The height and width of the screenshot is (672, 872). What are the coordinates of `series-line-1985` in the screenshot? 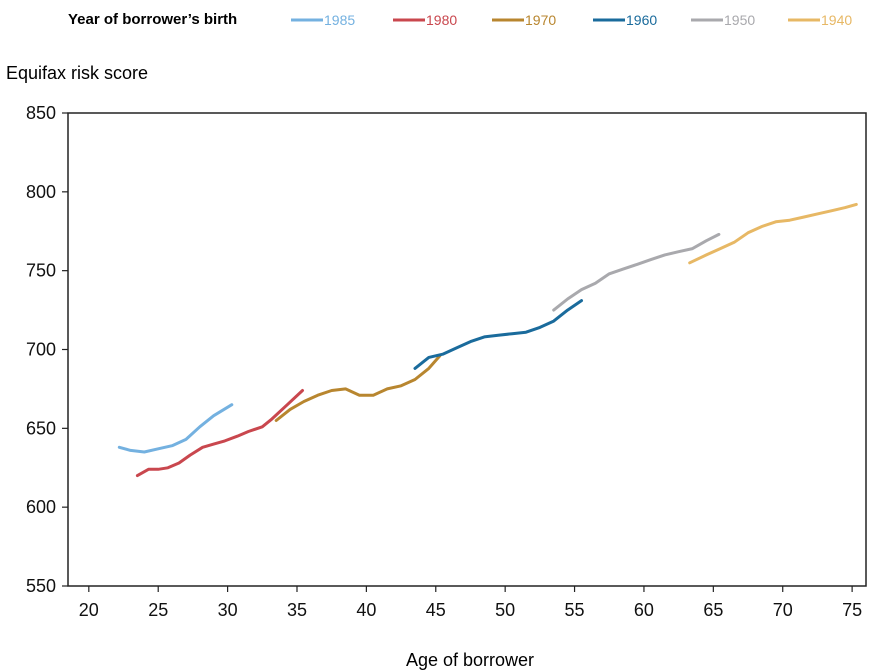 It's located at (175, 428).